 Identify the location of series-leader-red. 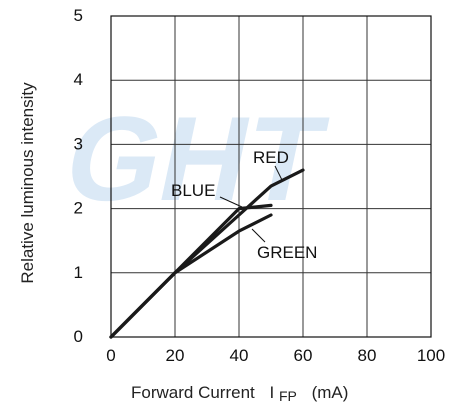
(278, 173).